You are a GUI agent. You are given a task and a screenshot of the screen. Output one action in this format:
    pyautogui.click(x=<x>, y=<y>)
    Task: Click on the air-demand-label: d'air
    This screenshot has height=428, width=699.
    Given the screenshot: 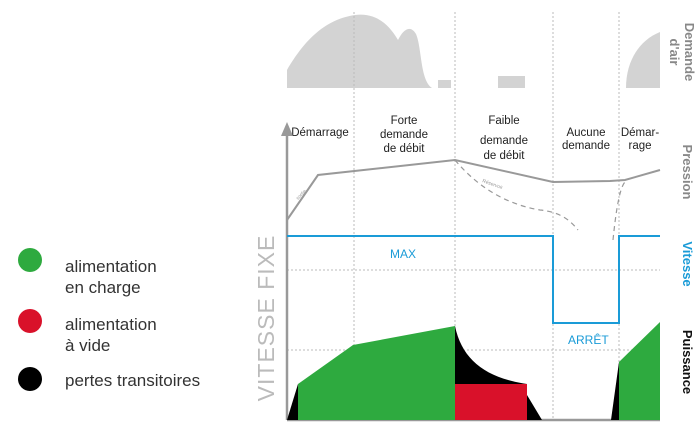 What is the action you would take?
    pyautogui.click(x=674, y=52)
    